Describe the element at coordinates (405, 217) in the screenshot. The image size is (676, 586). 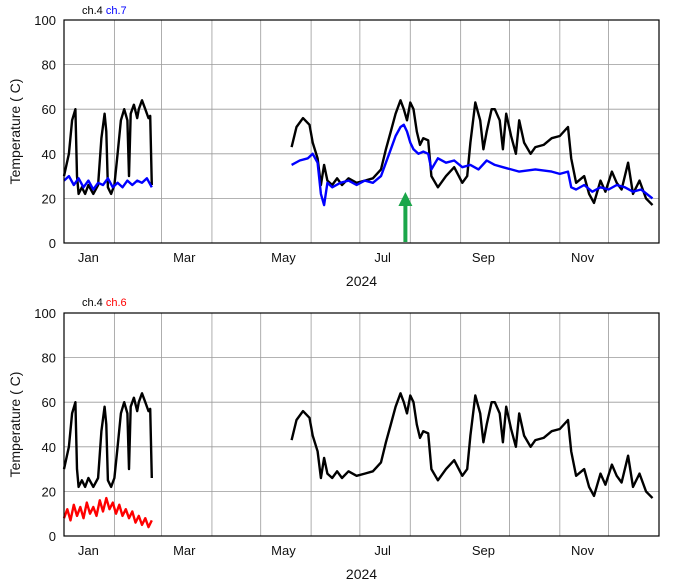
I see `green-arrow-annotation` at that location.